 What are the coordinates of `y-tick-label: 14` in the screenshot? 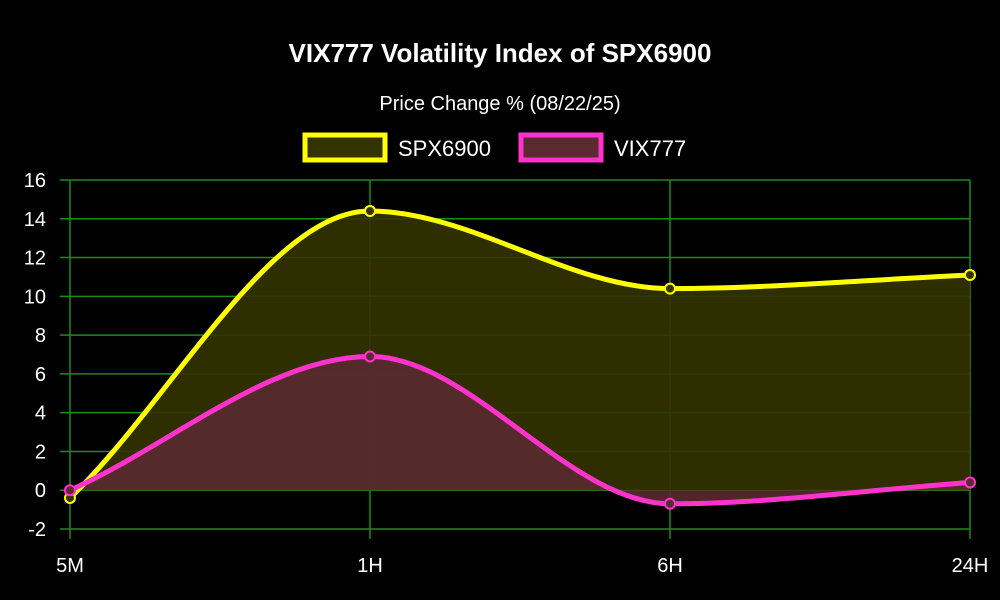 It's located at (35, 220).